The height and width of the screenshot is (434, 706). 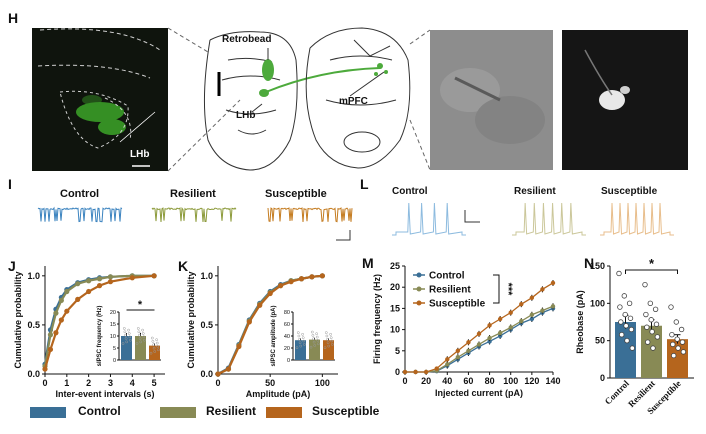 I want to click on trace-label-susceptible: Susceptible, so click(x=296, y=194).